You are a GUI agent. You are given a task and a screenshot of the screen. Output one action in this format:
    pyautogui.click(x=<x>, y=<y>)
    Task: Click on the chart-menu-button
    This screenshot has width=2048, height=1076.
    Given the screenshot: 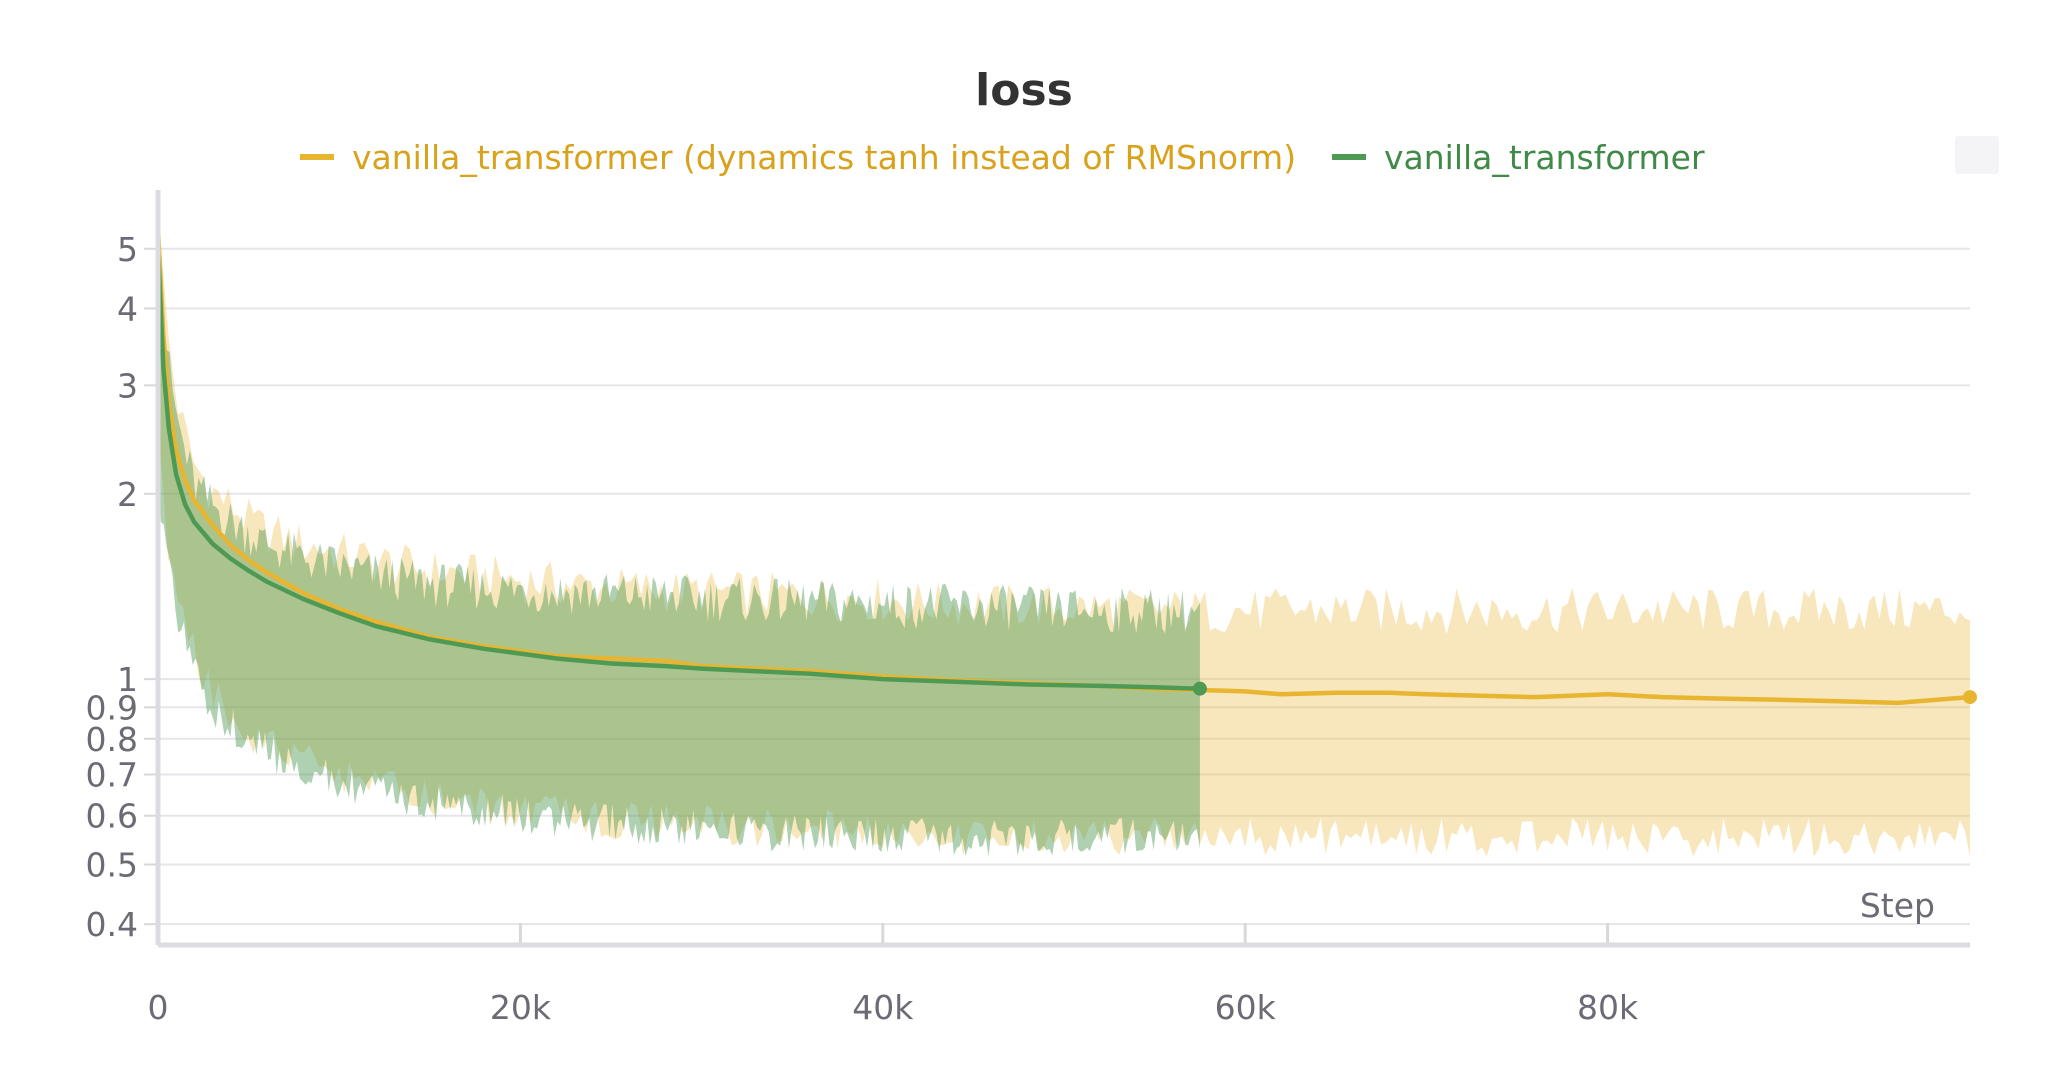 What is the action you would take?
    pyautogui.click(x=1977, y=155)
    